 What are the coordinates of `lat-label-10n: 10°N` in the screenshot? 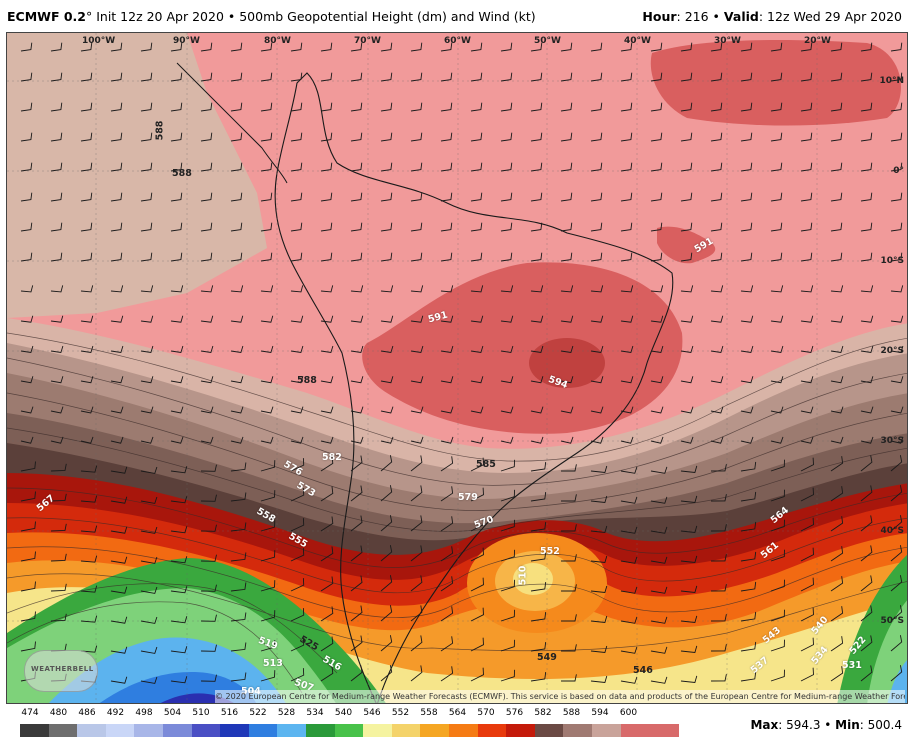 It's located at (891, 81).